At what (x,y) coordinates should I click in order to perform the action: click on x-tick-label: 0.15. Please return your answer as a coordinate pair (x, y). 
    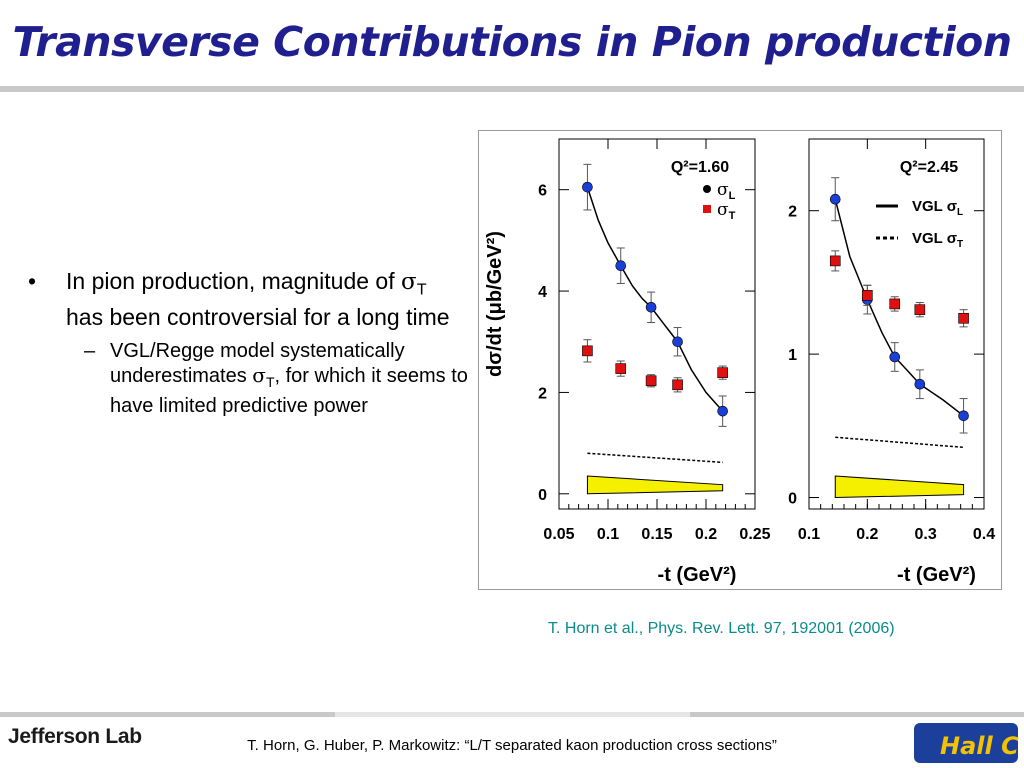
    Looking at the image, I should click on (656, 534).